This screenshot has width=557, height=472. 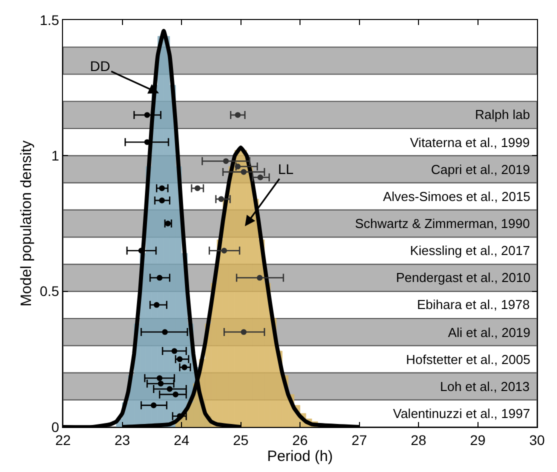 I want to click on band-label: Hofstetter et al., 2005, so click(x=468, y=359).